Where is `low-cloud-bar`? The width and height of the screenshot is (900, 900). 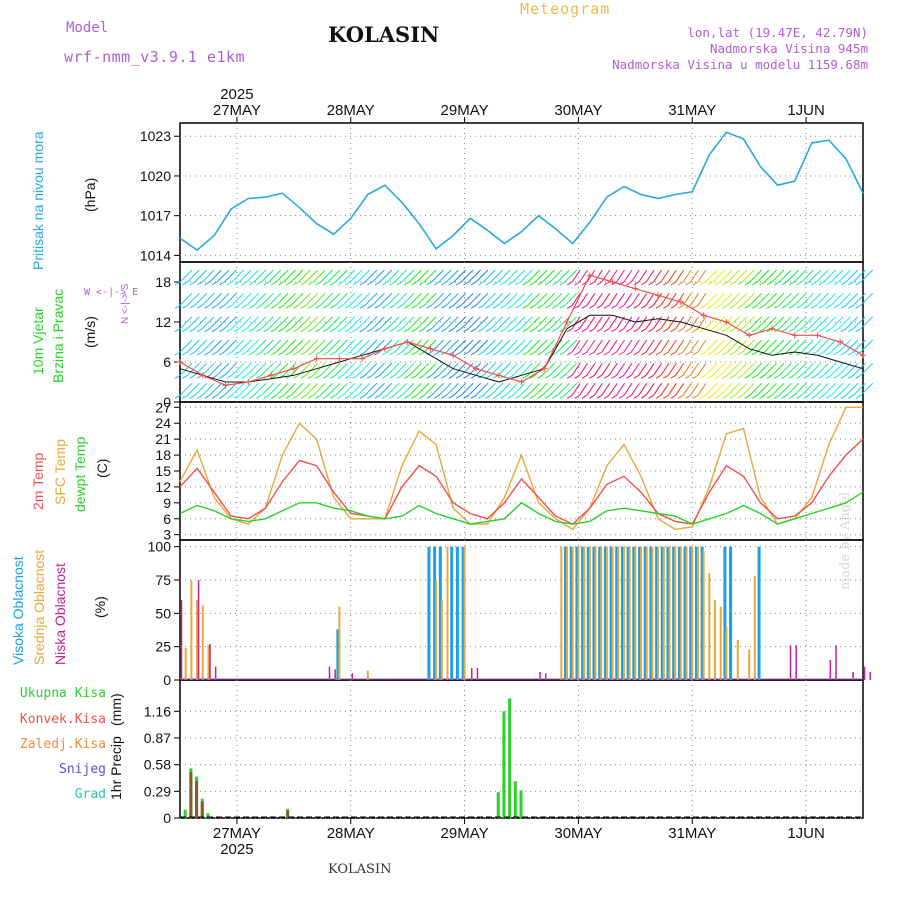 low-cloud-bar is located at coordinates (864, 673).